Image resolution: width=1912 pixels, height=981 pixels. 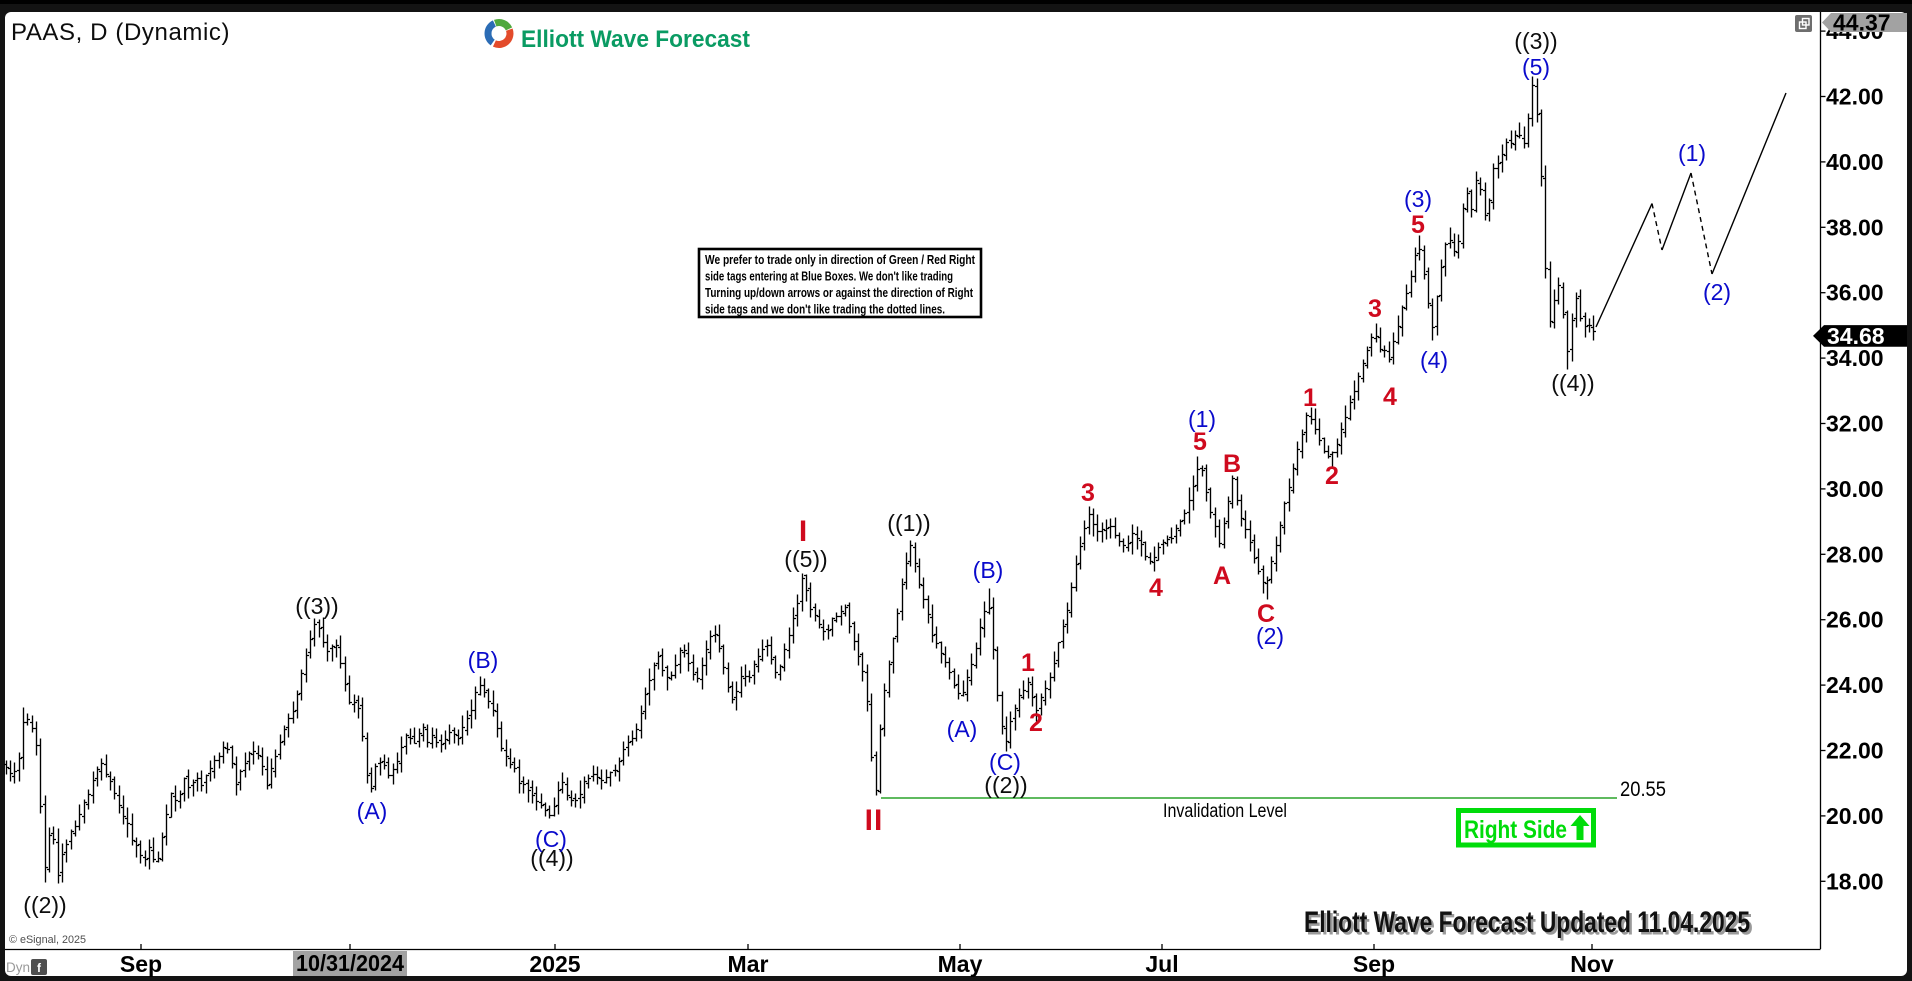 I want to click on svg-text: II, so click(x=874, y=820).